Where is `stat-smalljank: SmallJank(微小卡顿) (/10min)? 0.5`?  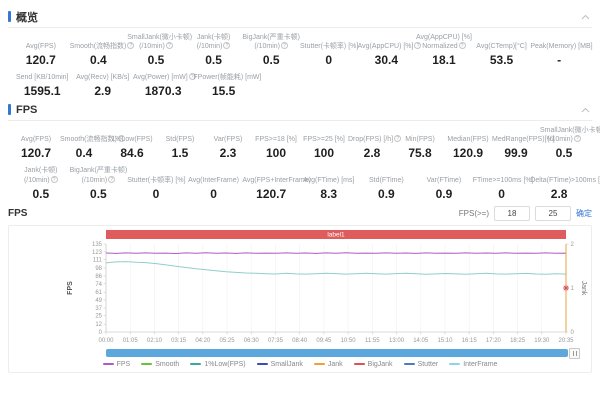 stat-smalljank: SmallJank(微小卡顿) (/10min)? 0.5 is located at coordinates (159, 50).